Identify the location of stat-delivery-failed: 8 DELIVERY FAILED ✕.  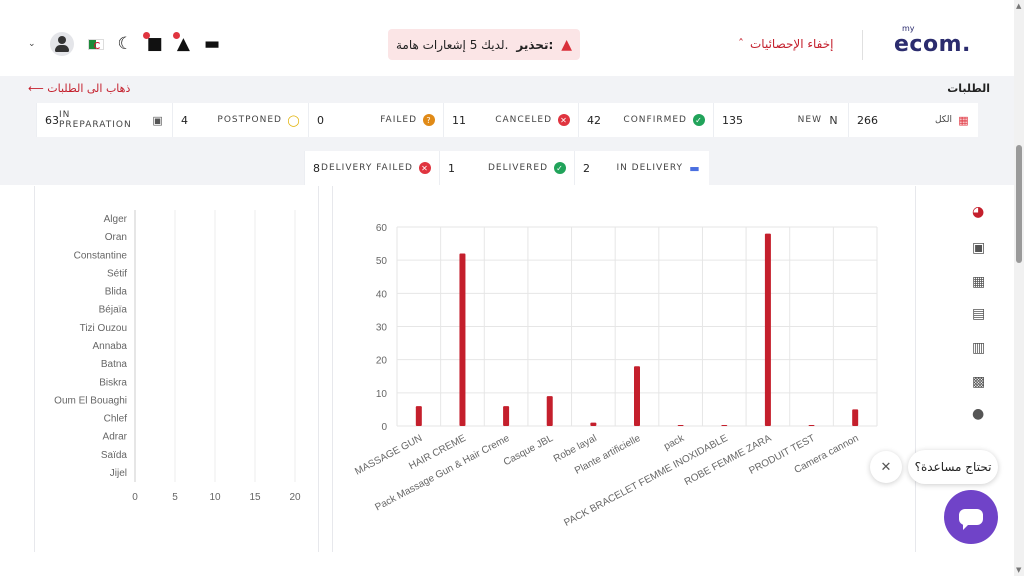
(371, 168).